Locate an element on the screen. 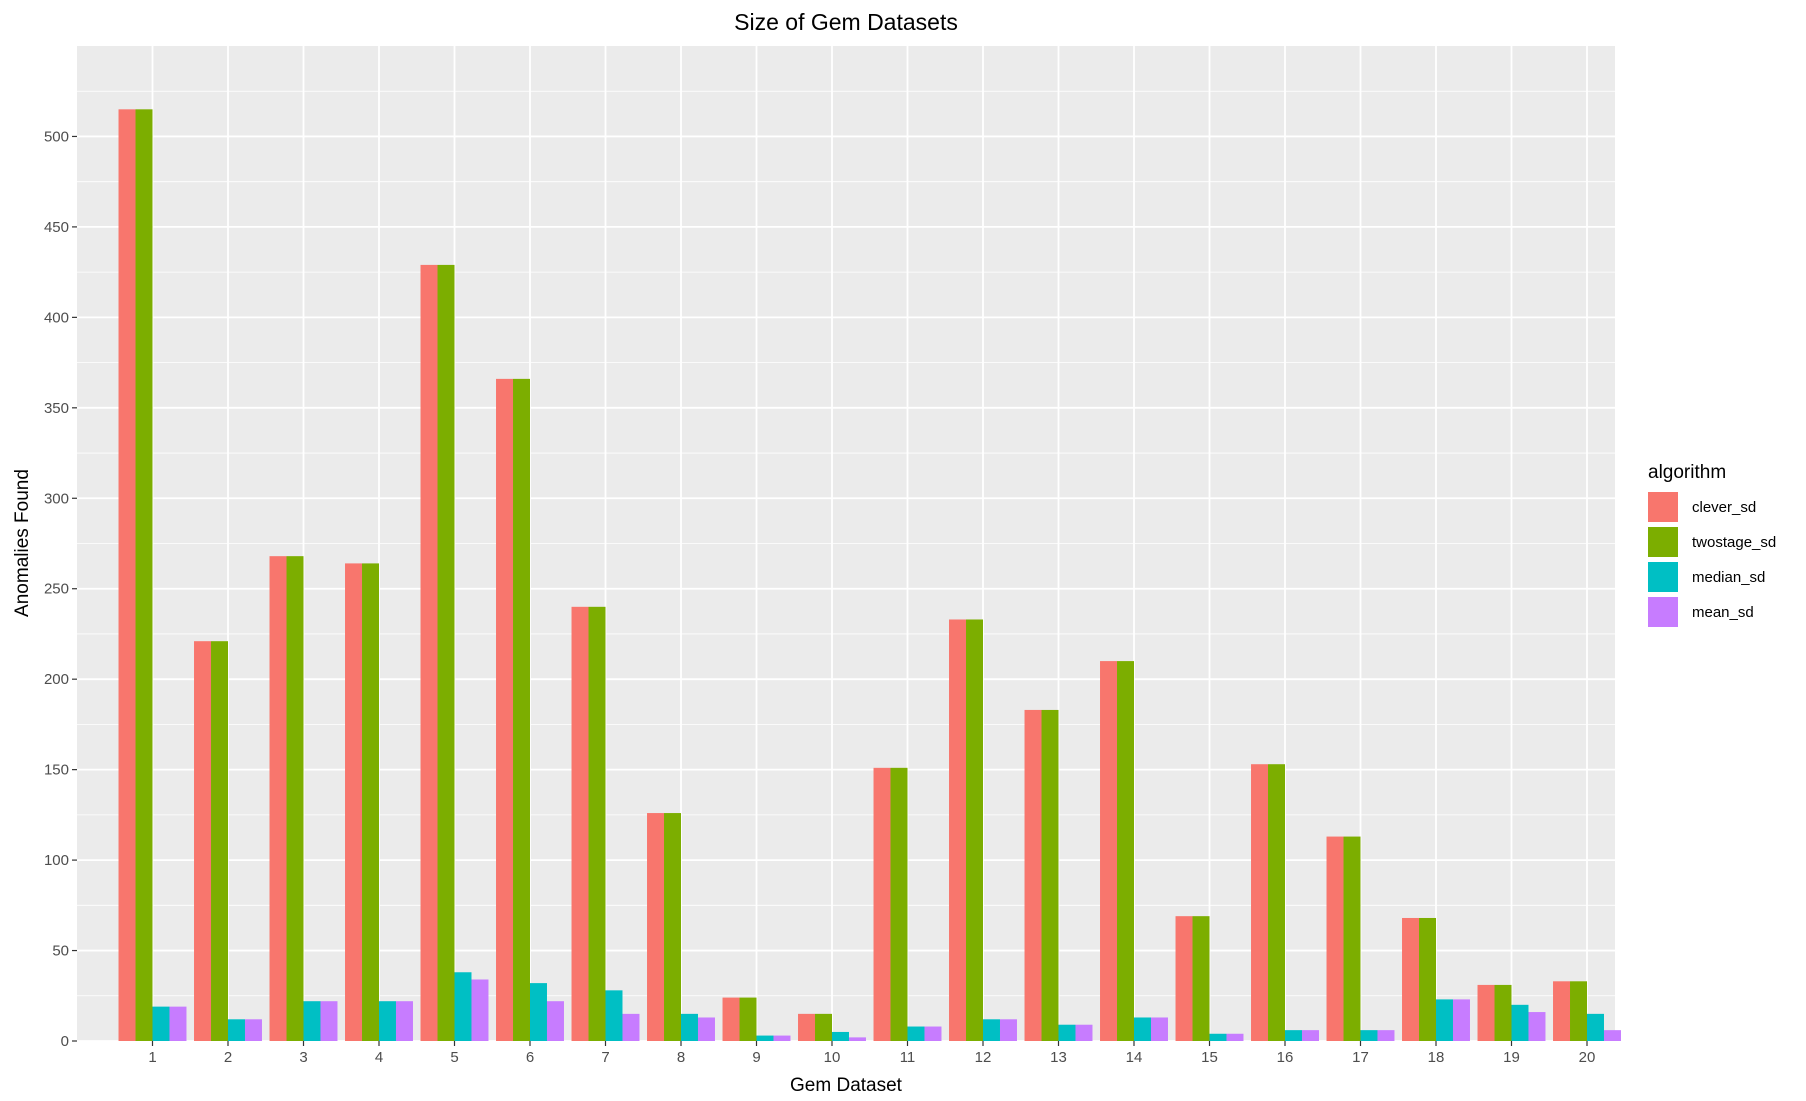 Image resolution: width=1806 pixels, height=1101 pixels. x-tick-label: 19 is located at coordinates (1511, 1057).